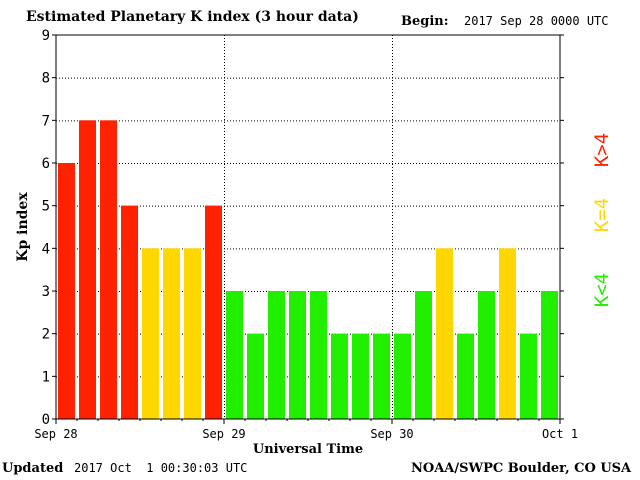  Describe the element at coordinates (46, 377) in the screenshot. I see `y-tick-label: 1` at that location.